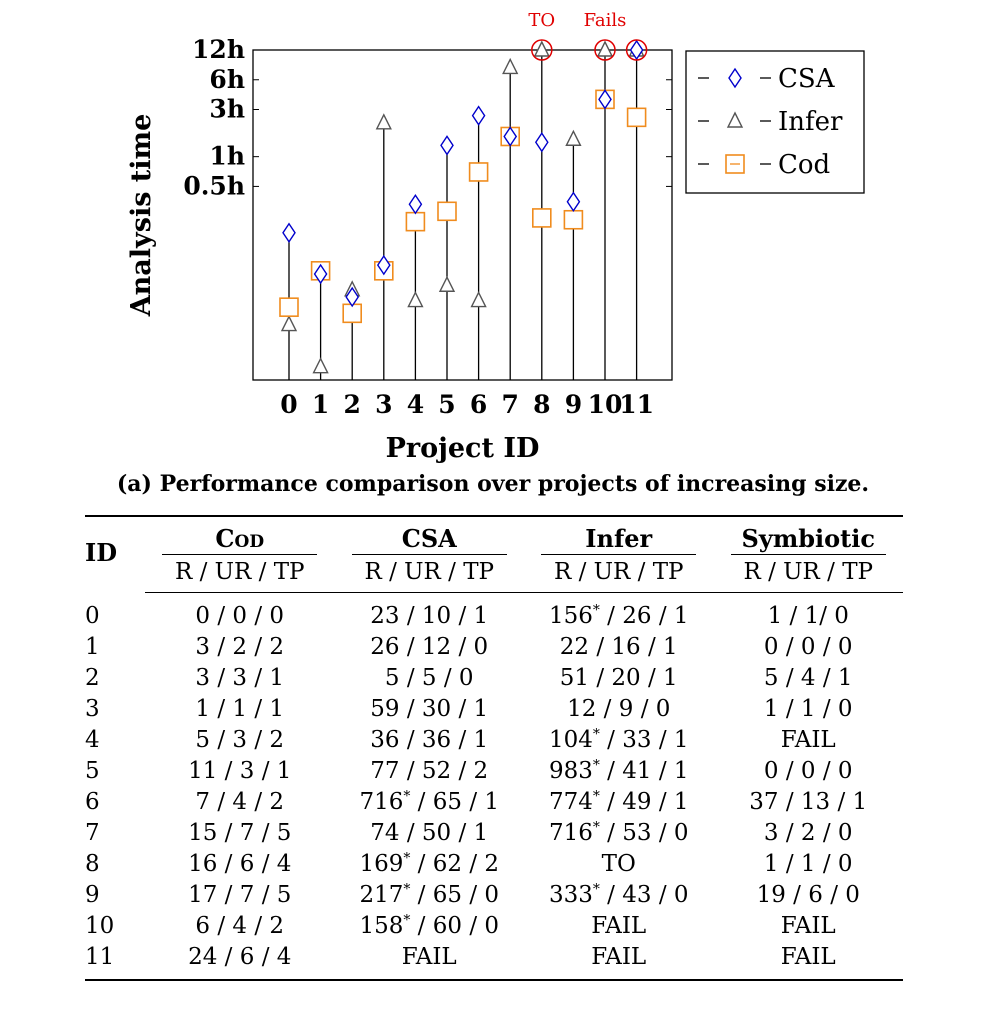 Image resolution: width=986 pixels, height=1016 pixels. I want to click on table-row: 4 5 / 3 / 2 36 / 36 / 1 104* / 33 / 1 FAIL, so click(494, 740).